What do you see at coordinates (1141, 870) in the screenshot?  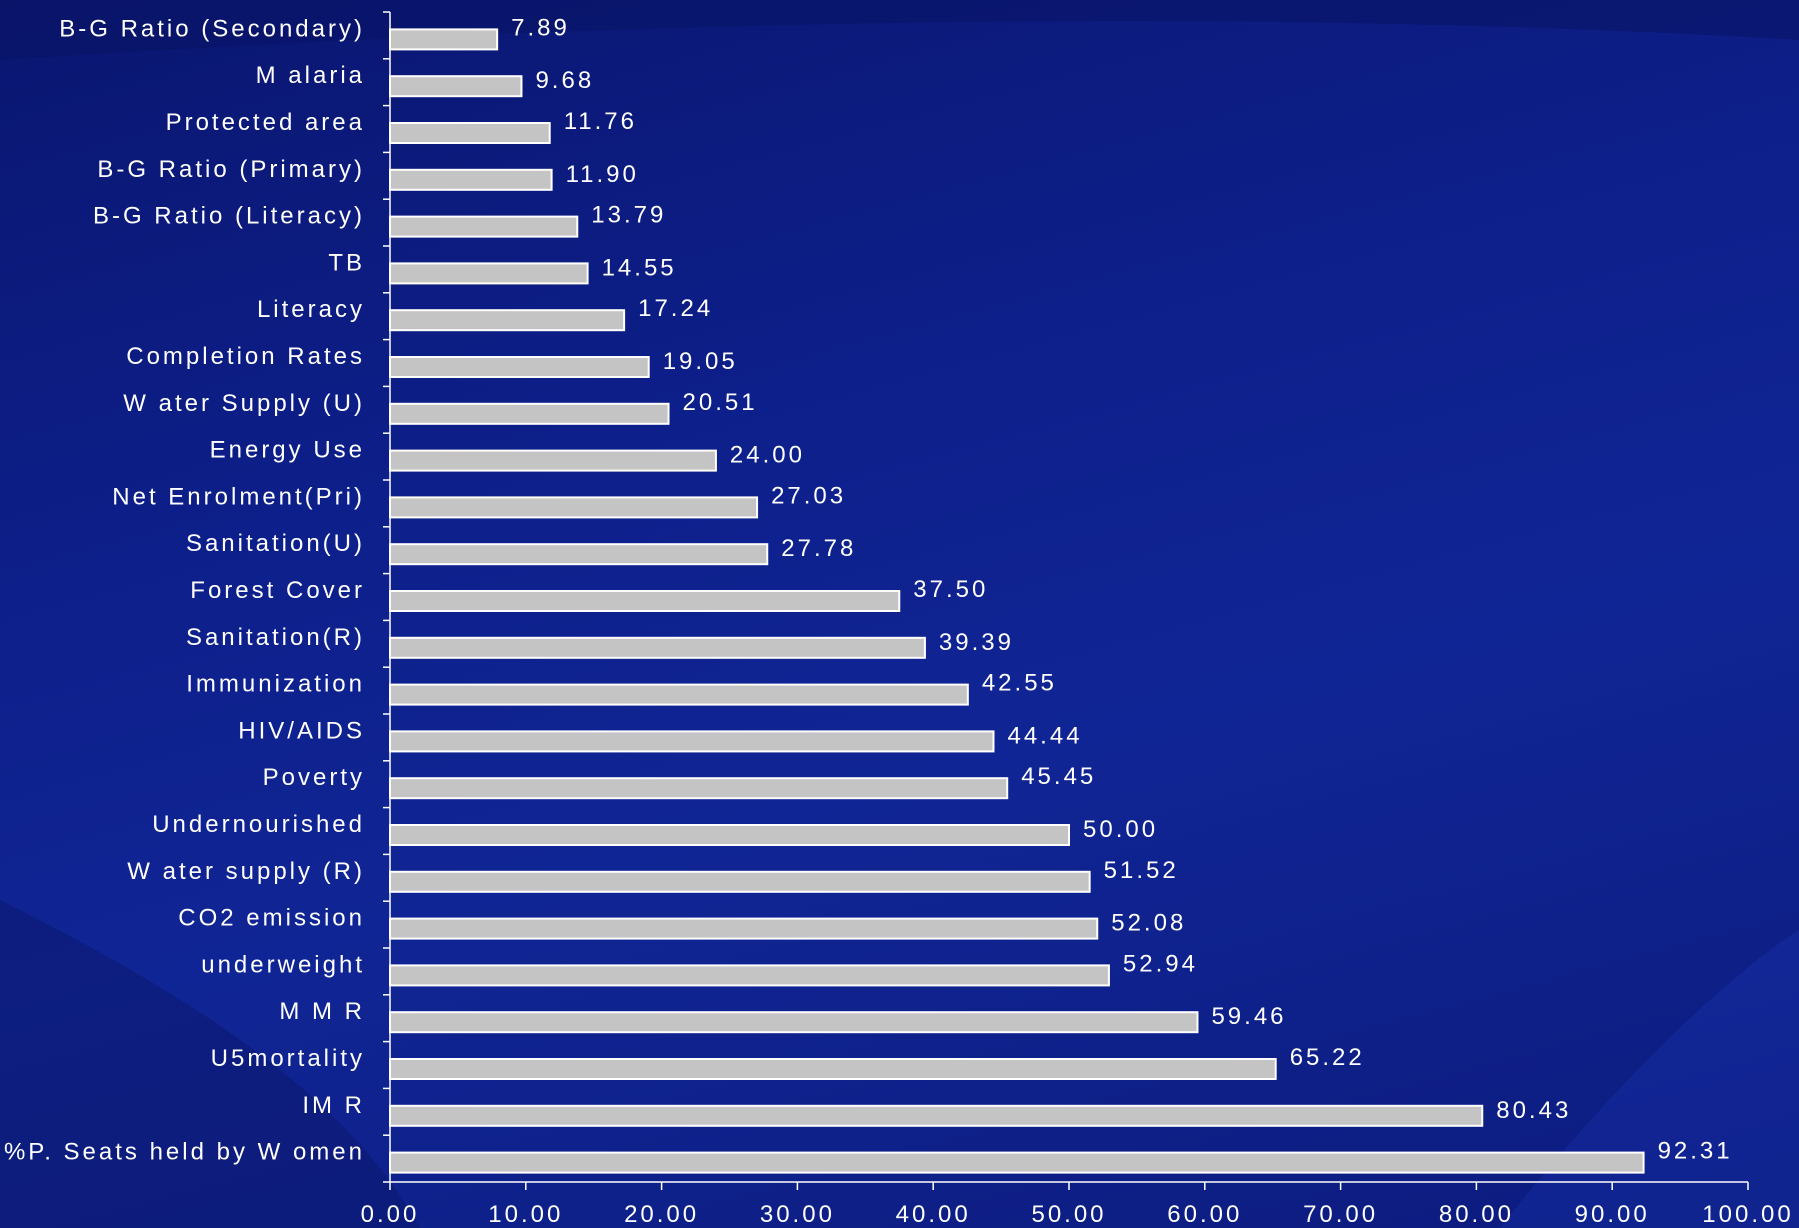 I see `value-label: 51.52` at bounding box center [1141, 870].